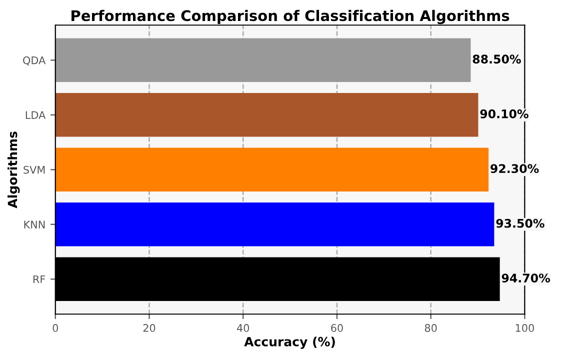 Image resolution: width=583 pixels, height=359 pixels. Describe the element at coordinates (496, 59) in the screenshot. I see `data-label: 88.50%` at that location.